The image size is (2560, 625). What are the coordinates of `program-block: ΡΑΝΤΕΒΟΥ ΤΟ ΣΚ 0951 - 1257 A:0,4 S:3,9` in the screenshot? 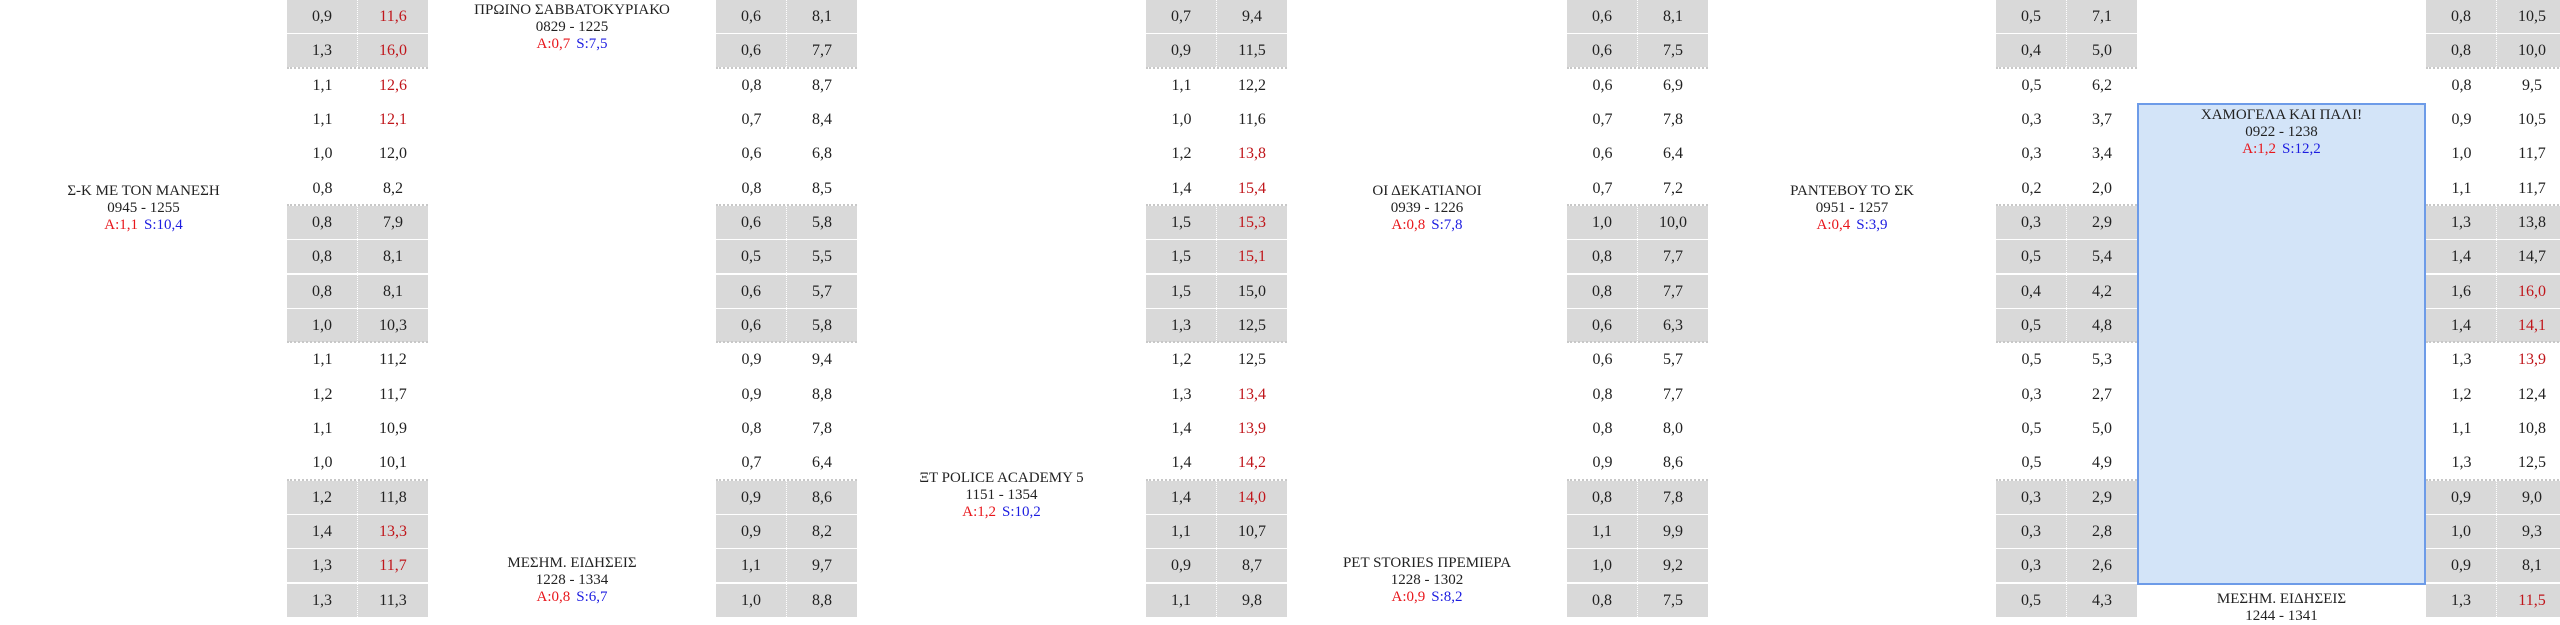 It's located at (1852, 208).